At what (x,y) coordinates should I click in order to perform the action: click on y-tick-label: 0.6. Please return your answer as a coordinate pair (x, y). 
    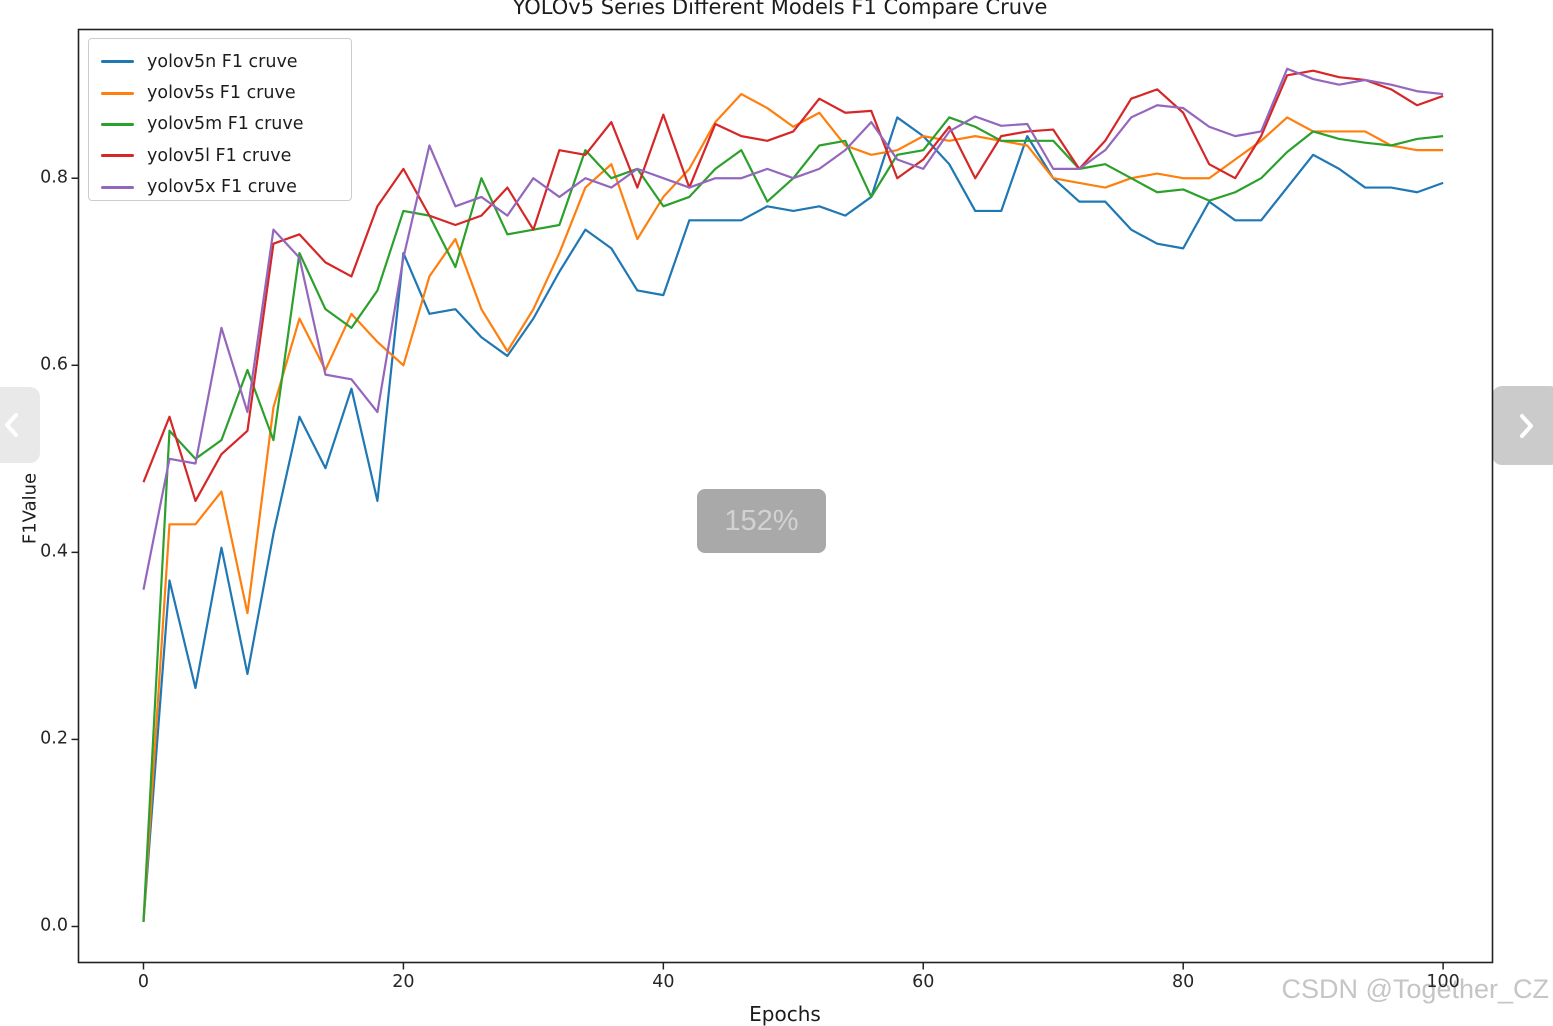
    Looking at the image, I should click on (54, 364).